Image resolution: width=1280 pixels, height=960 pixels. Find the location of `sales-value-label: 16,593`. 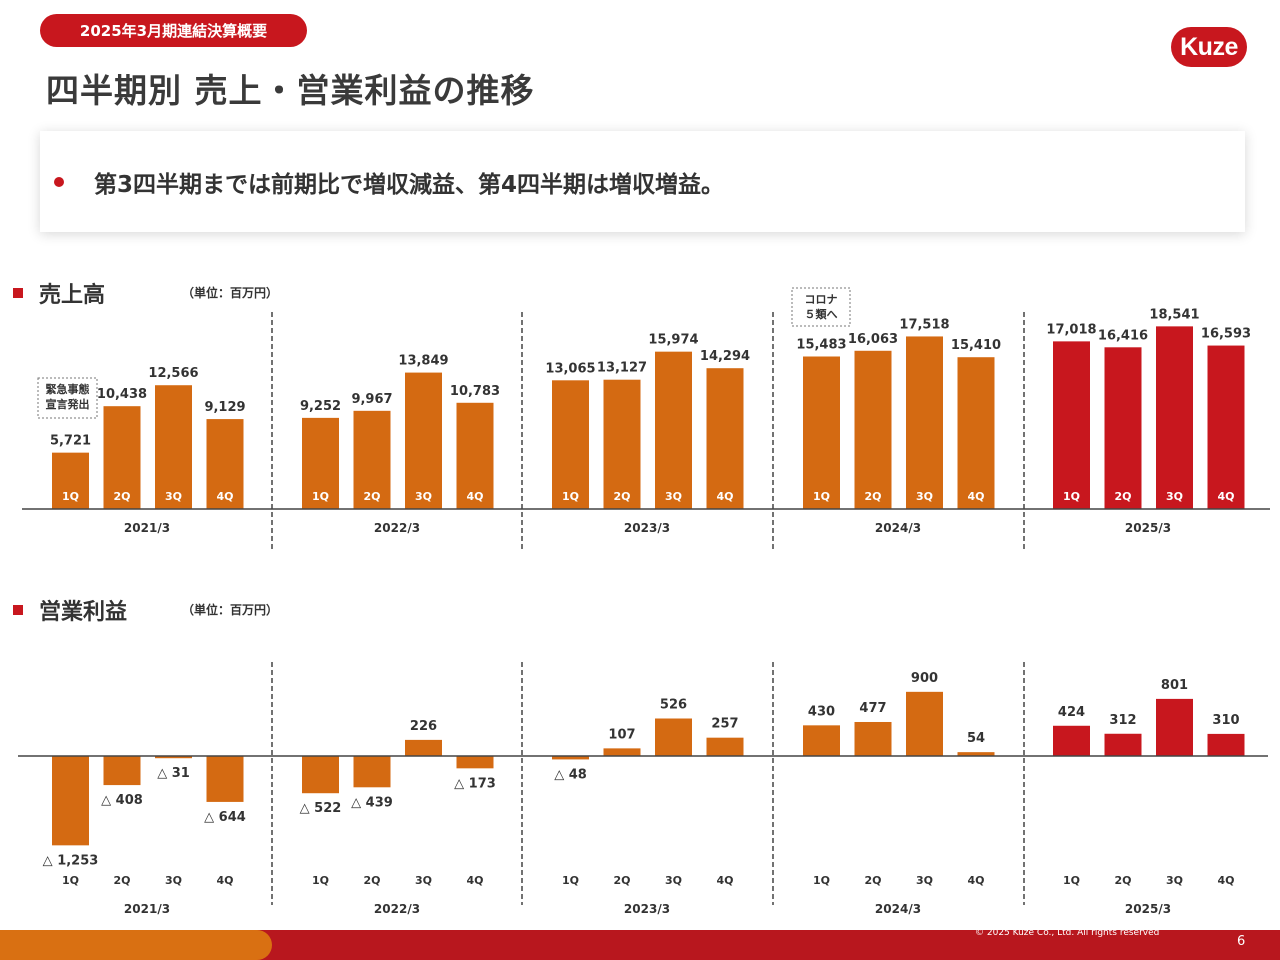

sales-value-label: 16,593 is located at coordinates (1226, 334).